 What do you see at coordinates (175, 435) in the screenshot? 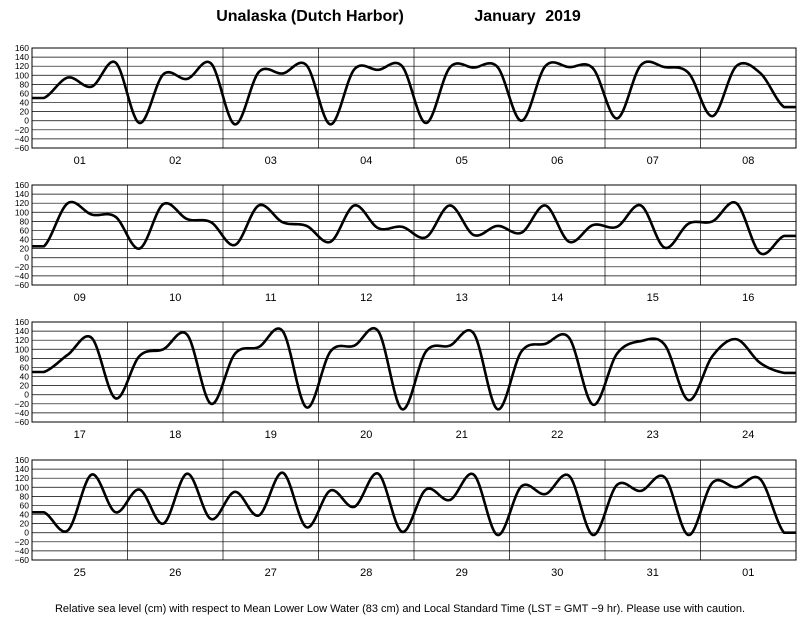
I see `day-label: 18` at bounding box center [175, 435].